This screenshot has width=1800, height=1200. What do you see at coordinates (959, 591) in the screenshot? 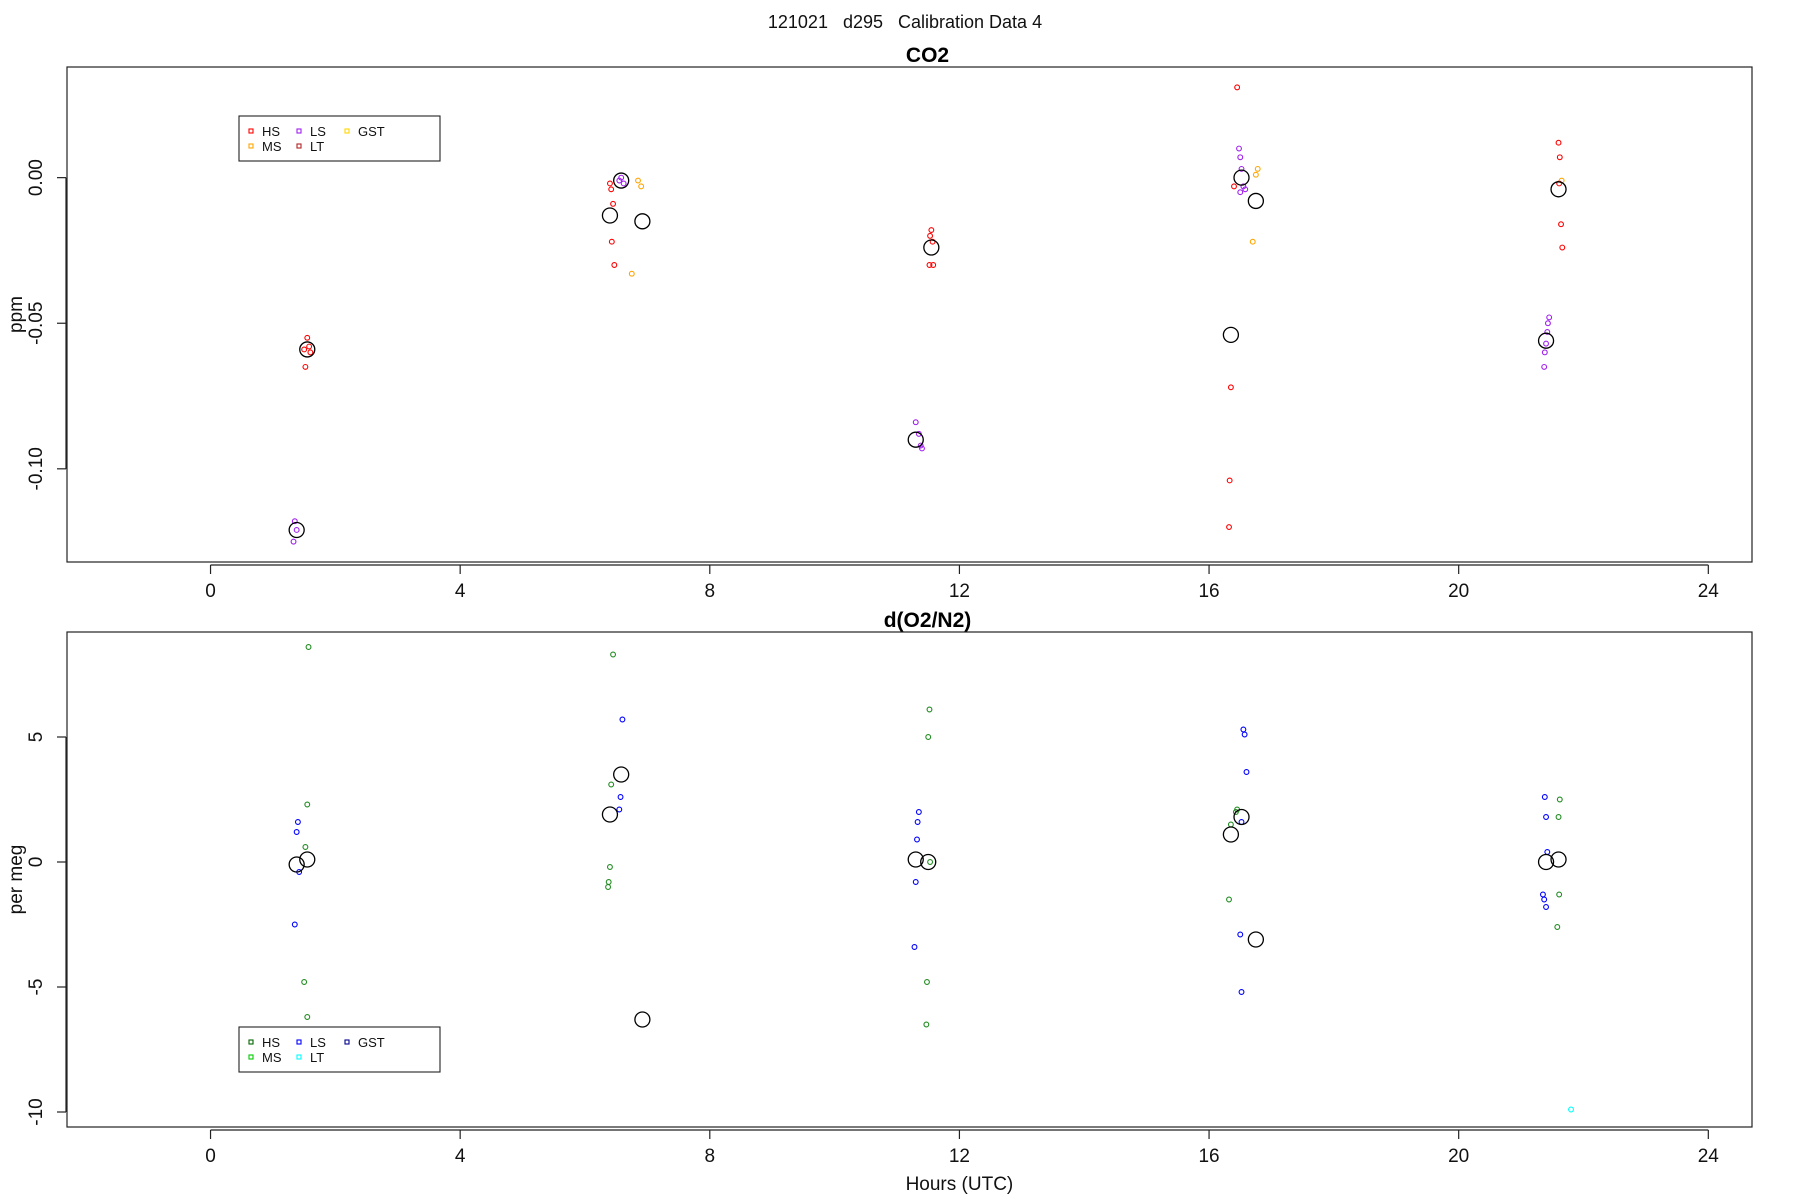
I see `x-tick-label: 12` at bounding box center [959, 591].